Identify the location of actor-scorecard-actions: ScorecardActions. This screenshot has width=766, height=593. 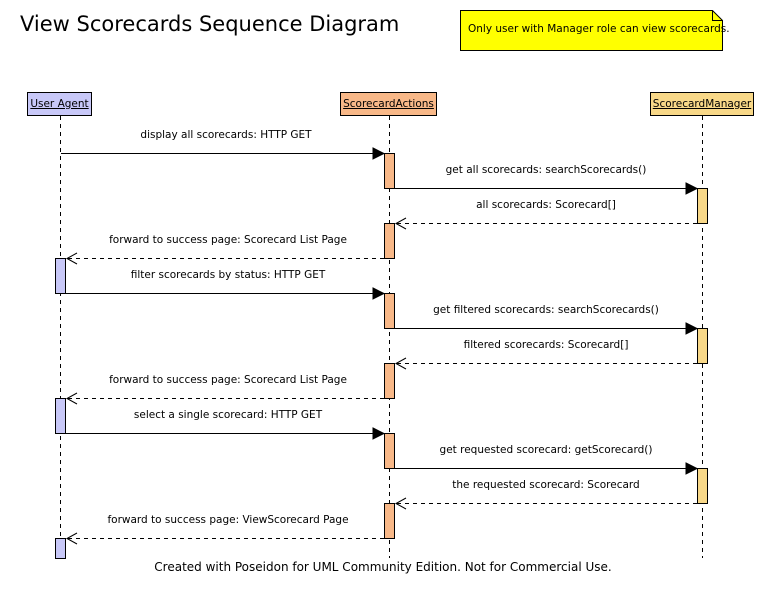
(388, 104).